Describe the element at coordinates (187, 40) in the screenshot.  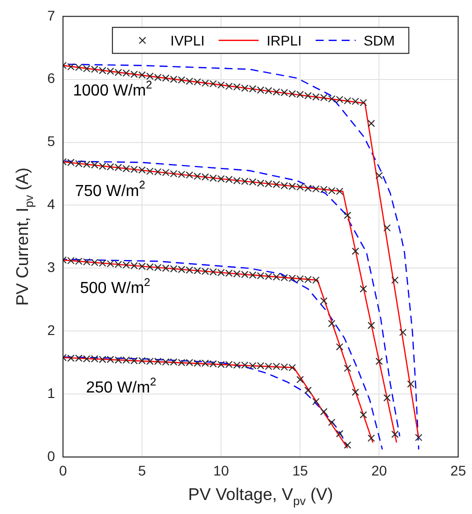
I see `legend-label: IVPLI` at that location.